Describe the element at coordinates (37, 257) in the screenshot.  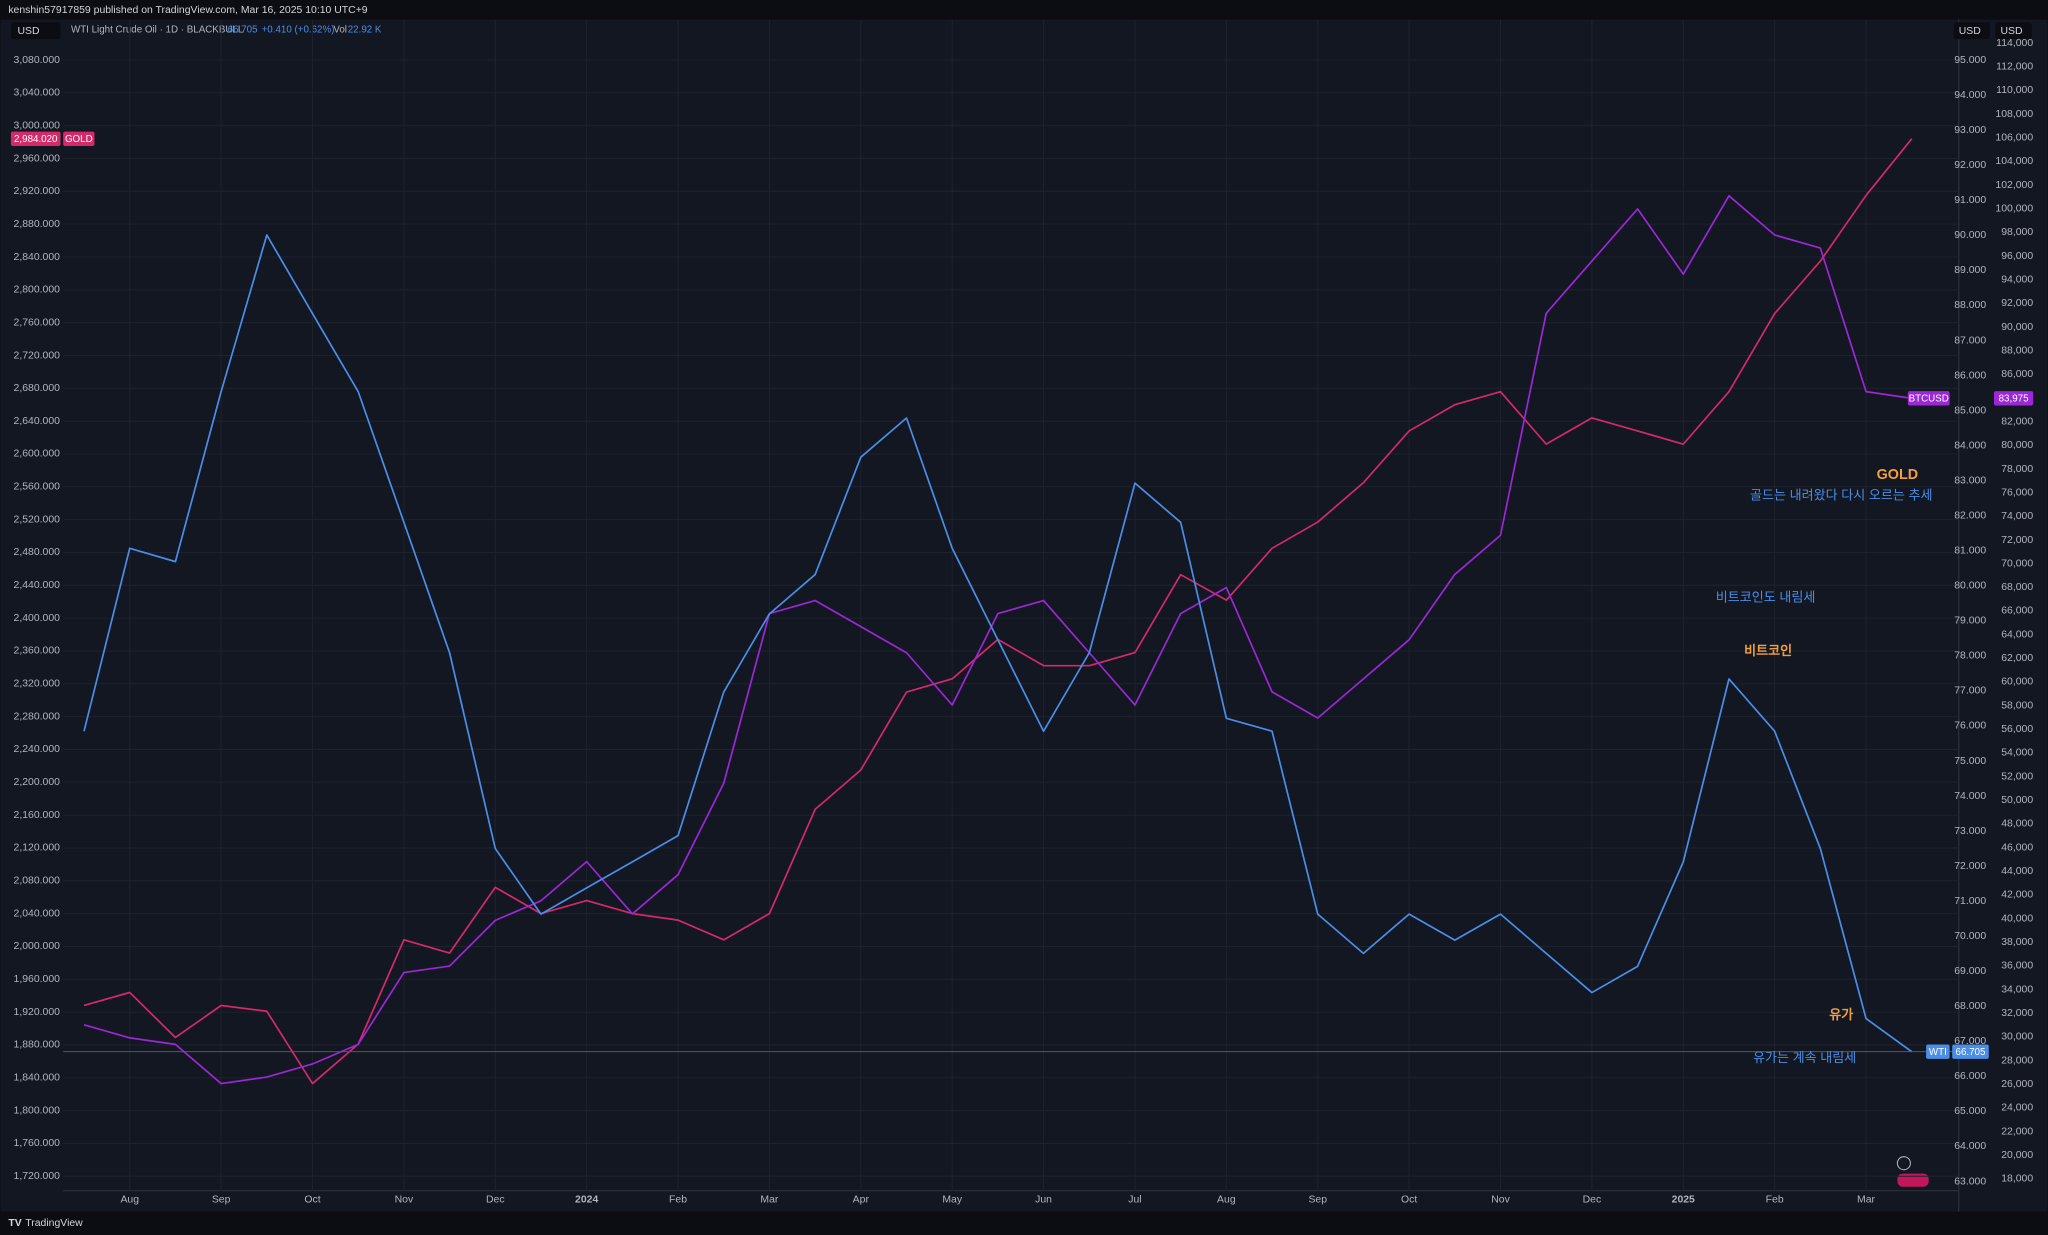
I see `y-tick-label: 2,840.000` at that location.